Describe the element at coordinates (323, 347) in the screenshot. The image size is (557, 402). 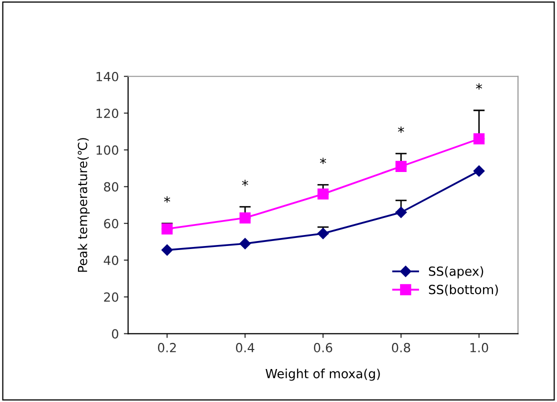
I see `x-tick-label: 0.6` at that location.